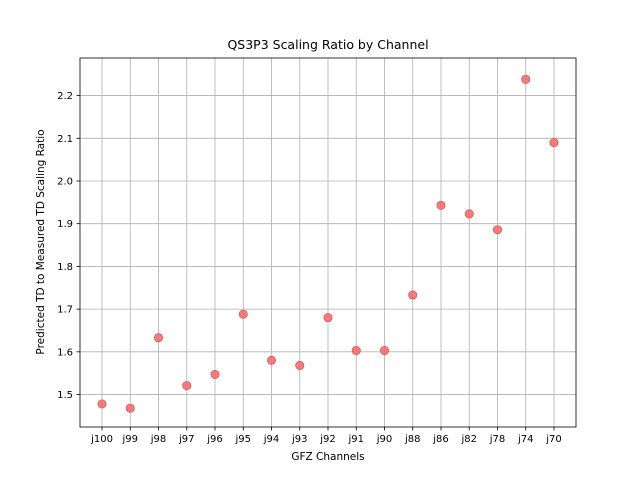  Describe the element at coordinates (130, 408) in the screenshot. I see `data-point-j99` at that location.